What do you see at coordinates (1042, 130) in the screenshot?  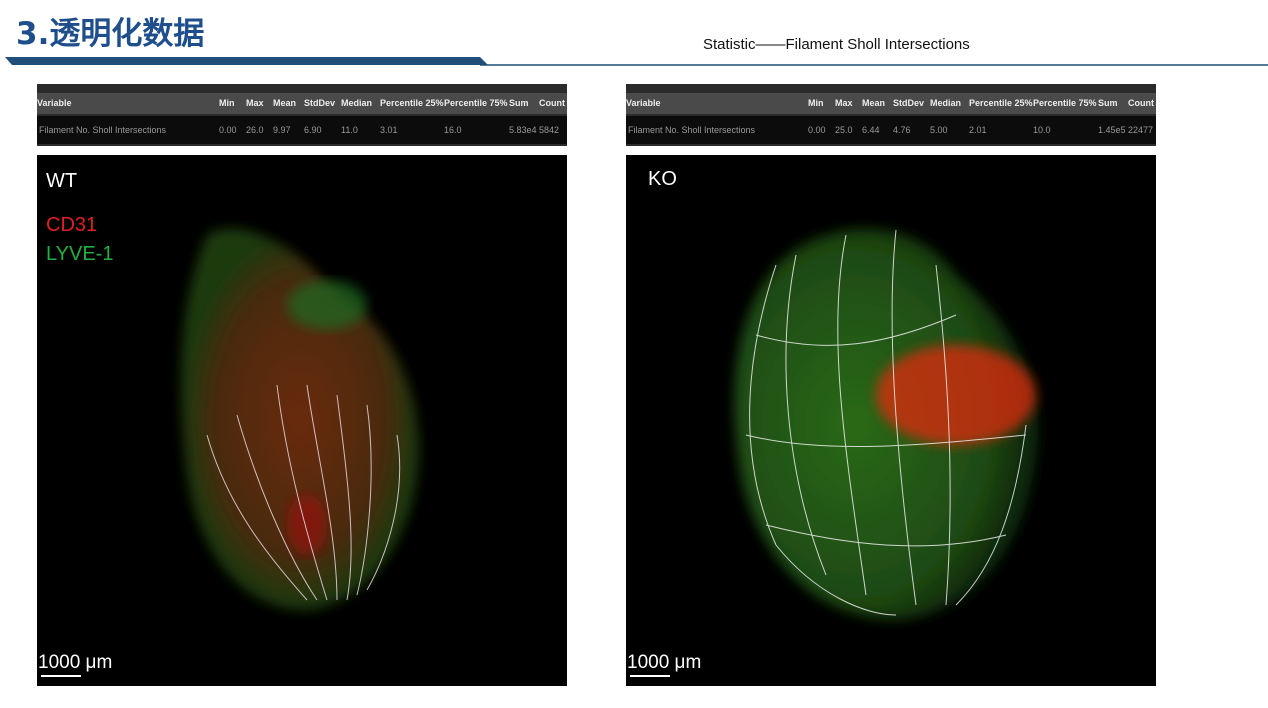 I see `cell: 10.0` at bounding box center [1042, 130].